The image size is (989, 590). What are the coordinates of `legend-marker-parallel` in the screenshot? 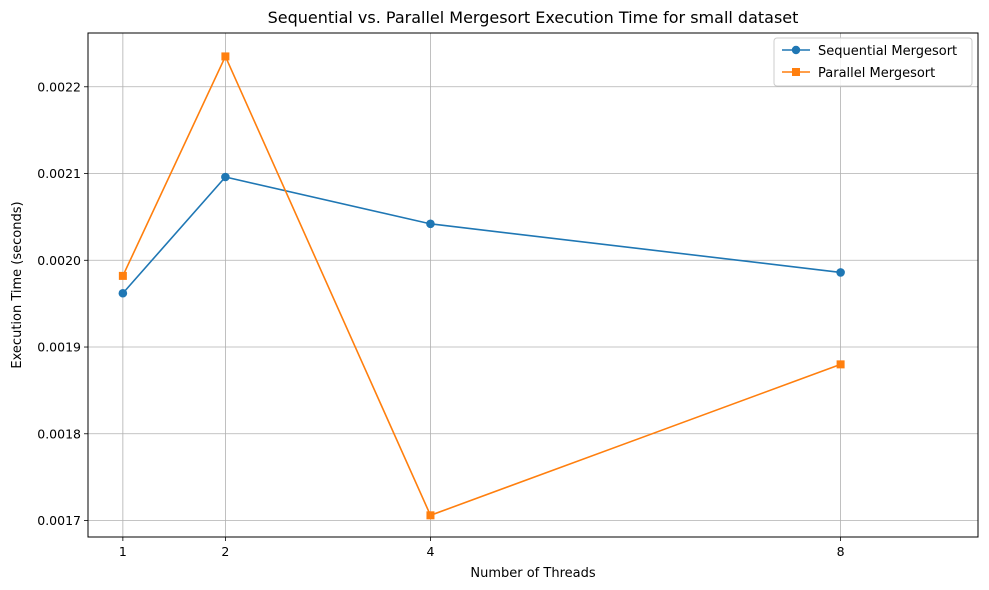 It's located at (796, 72).